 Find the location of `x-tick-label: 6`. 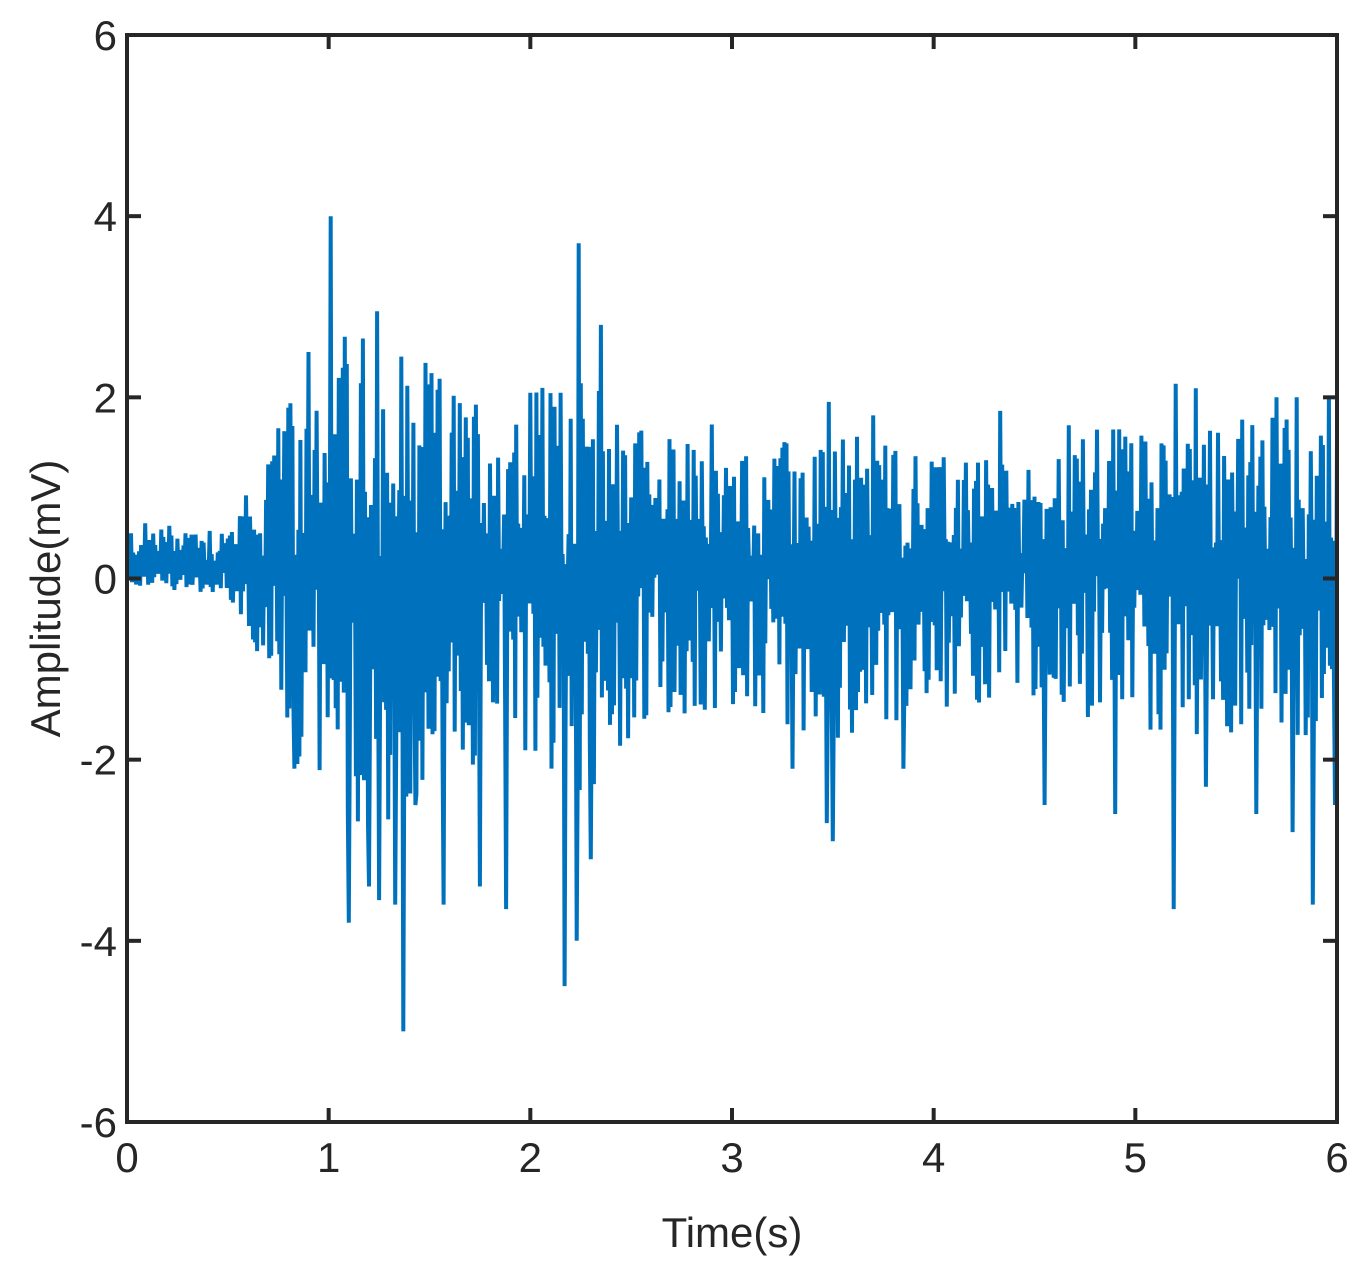

x-tick-label: 6 is located at coordinates (1336, 1157).